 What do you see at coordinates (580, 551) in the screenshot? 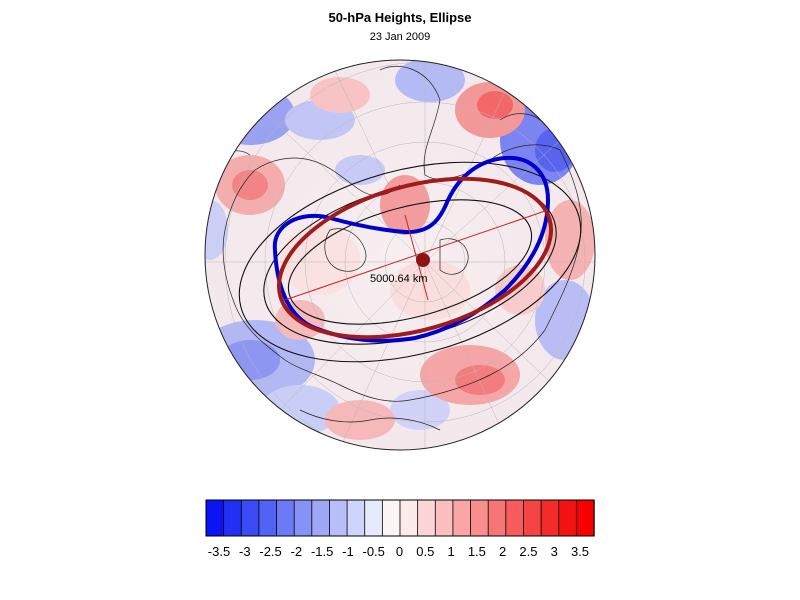
I see `colorbar-tick-label: 3.5` at bounding box center [580, 551].